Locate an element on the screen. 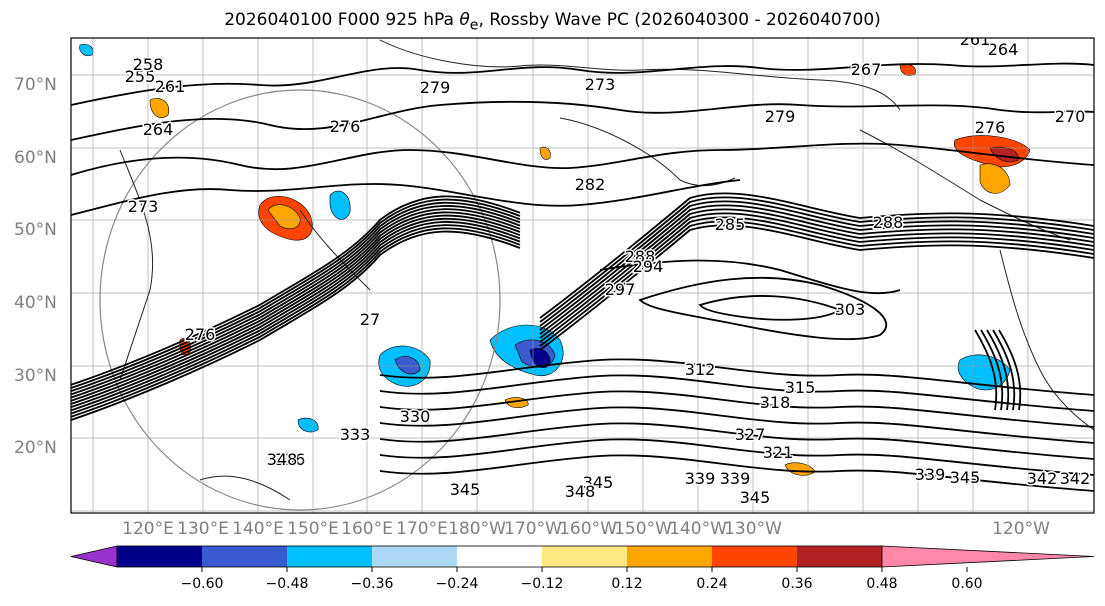  contour-label: 264 is located at coordinates (158, 129).